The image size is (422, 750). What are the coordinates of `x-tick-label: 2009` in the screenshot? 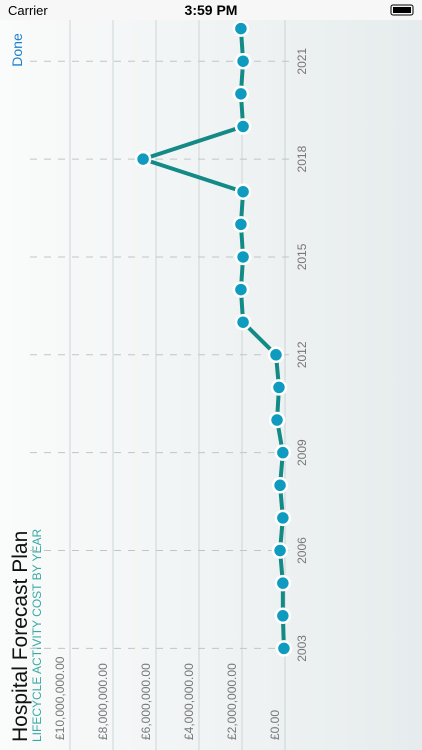 It's located at (302, 452).